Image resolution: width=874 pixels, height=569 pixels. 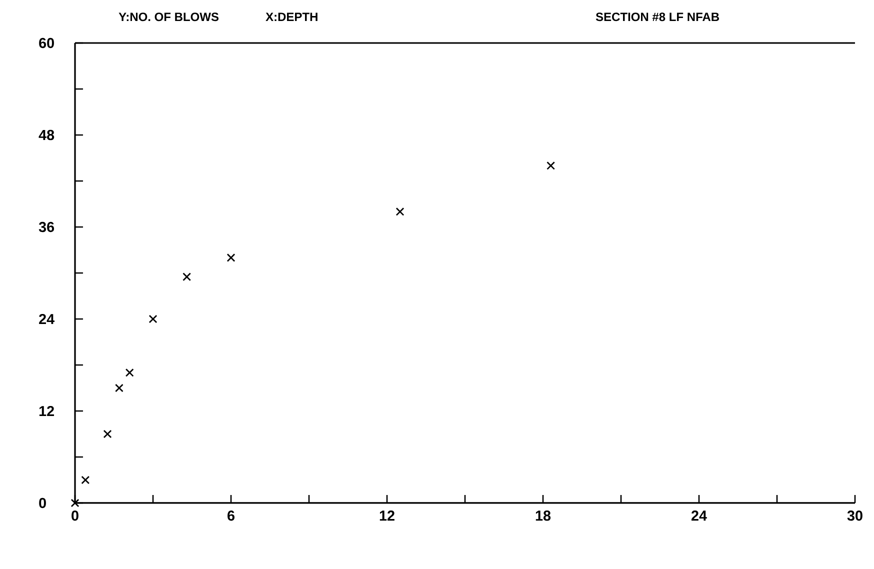 I want to click on y-tick-label: 60, so click(x=46, y=43).